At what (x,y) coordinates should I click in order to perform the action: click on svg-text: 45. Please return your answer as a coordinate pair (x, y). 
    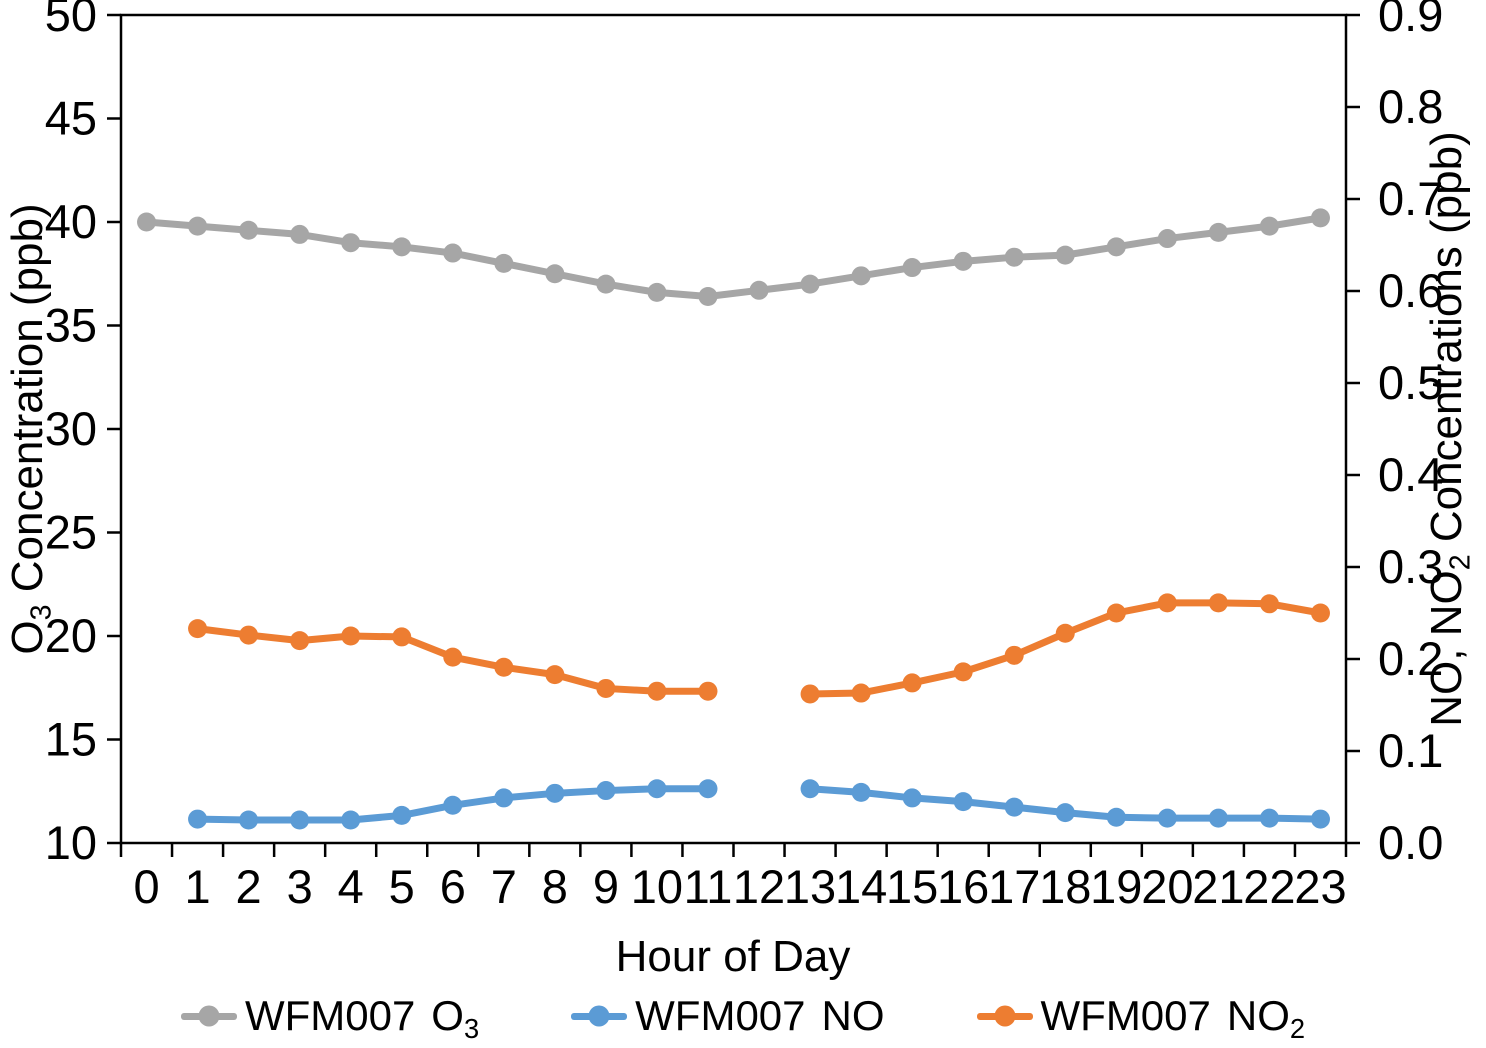
    Looking at the image, I should click on (71, 118).